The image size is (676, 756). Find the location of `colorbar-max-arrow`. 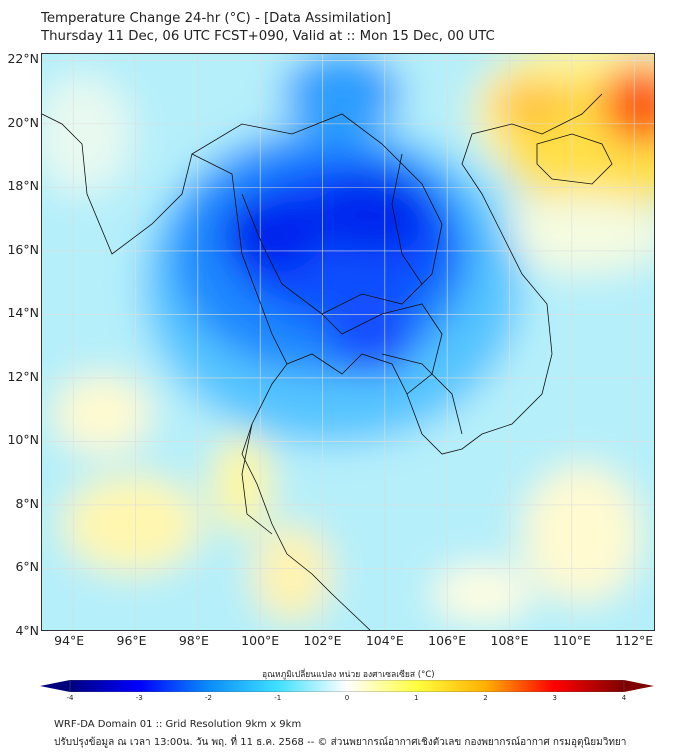

colorbar-max-arrow is located at coordinates (639, 686).